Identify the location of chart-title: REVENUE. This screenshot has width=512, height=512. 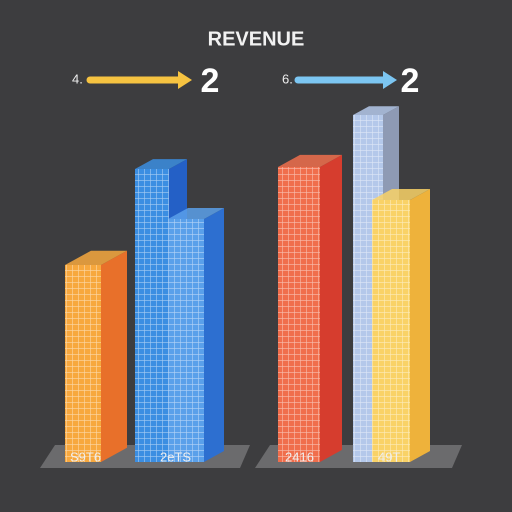
(256, 39).